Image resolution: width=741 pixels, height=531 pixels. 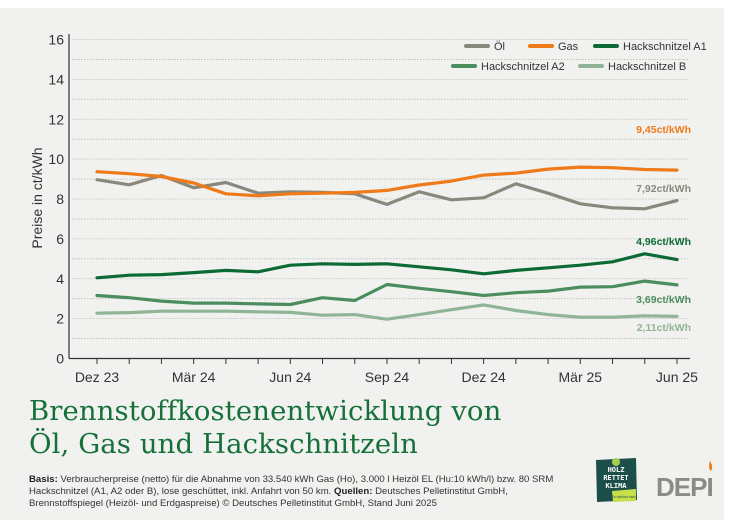 I want to click on end-label: 4,96ct/kWh, so click(x=663, y=242).